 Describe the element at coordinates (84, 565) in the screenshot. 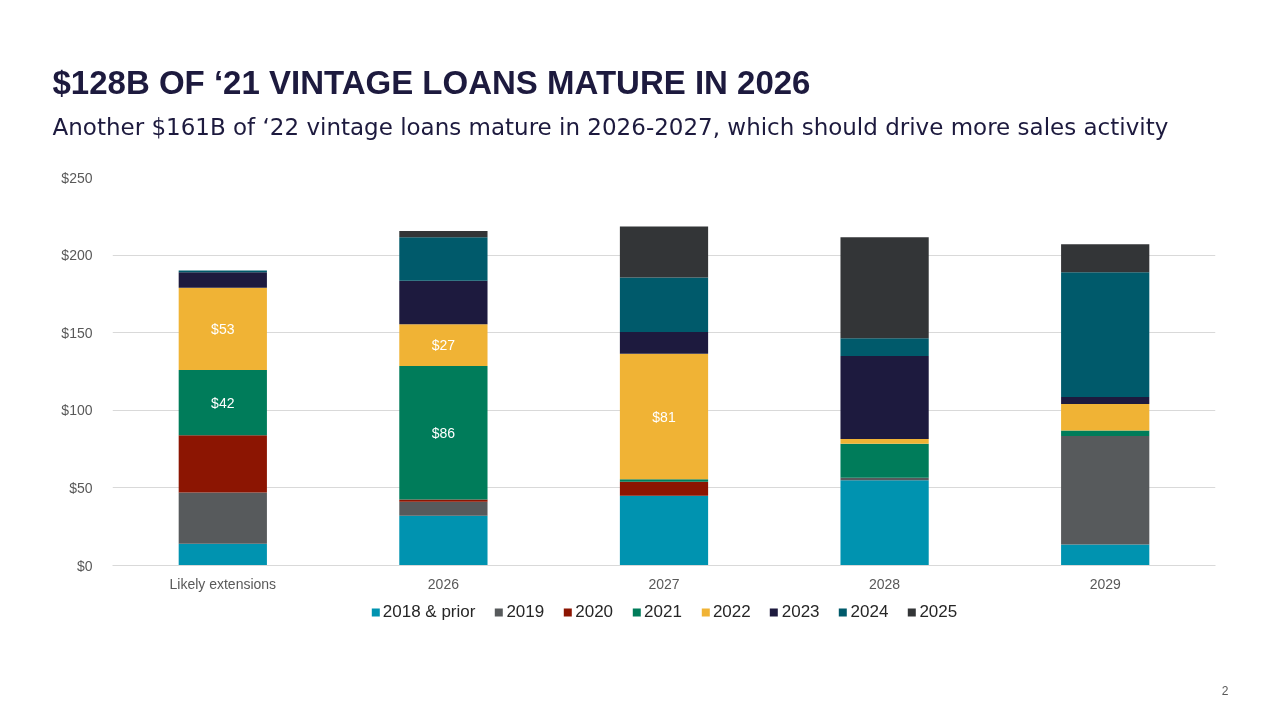

I see `y-tick-label: $0` at that location.